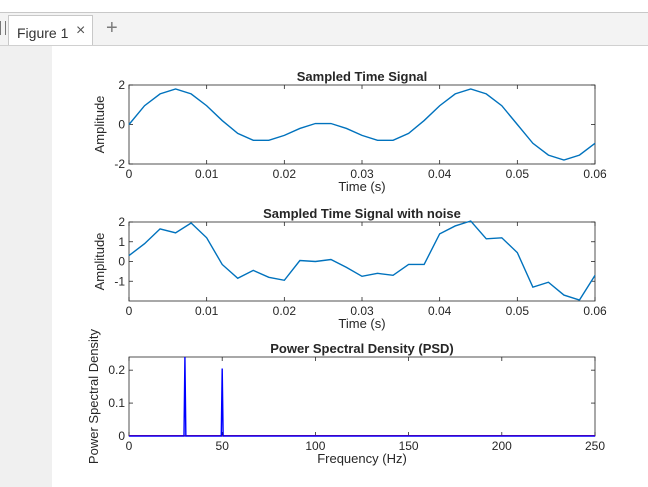 This screenshot has height=487, width=648. What do you see at coordinates (409, 446) in the screenshot?
I see `x-tick-label: 150` at bounding box center [409, 446].